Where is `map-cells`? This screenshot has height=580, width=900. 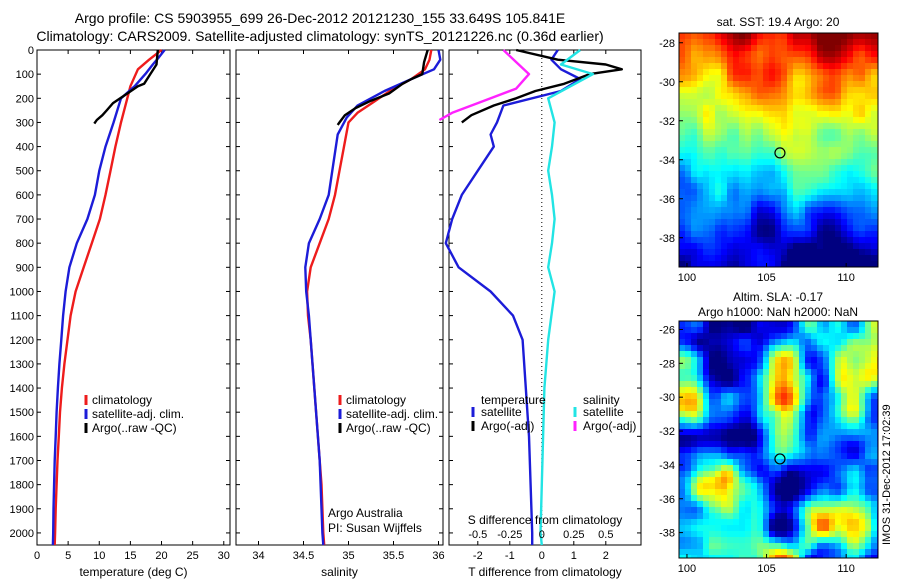 map-cells is located at coordinates (779, 440).